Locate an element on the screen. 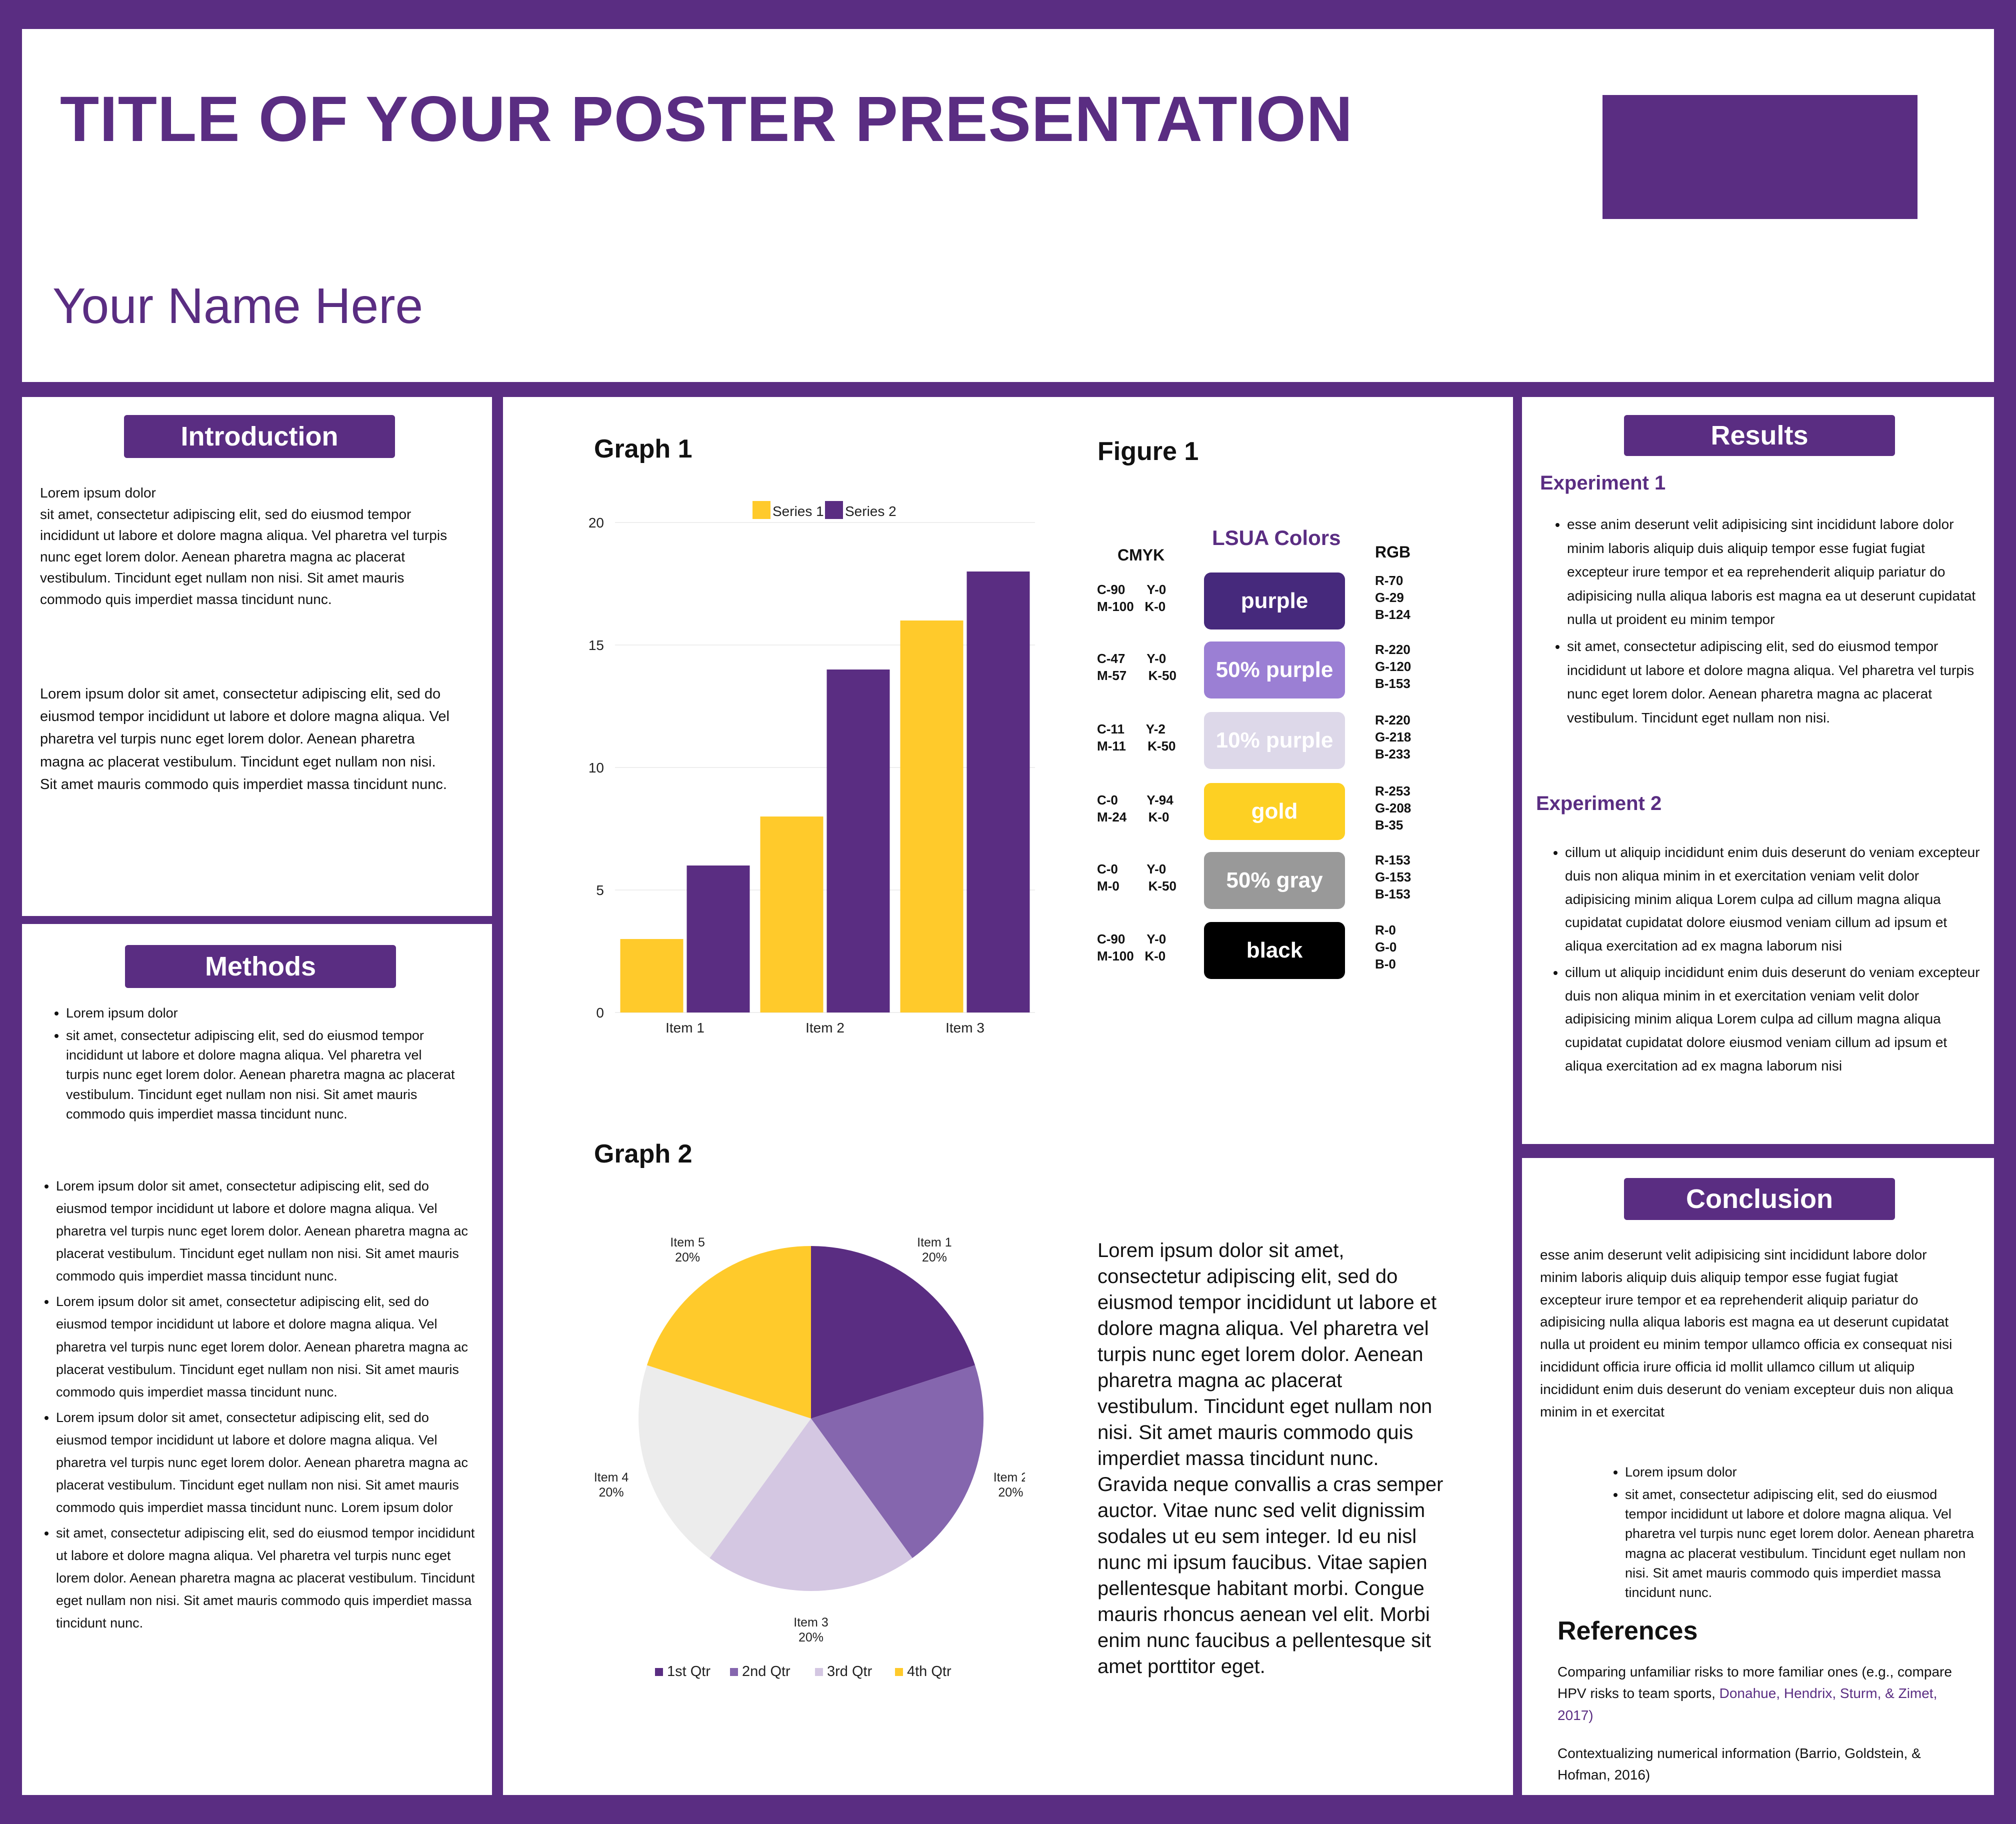 The width and height of the screenshot is (2016, 1824). x-tick-label: Item 3 is located at coordinates (965, 1028).